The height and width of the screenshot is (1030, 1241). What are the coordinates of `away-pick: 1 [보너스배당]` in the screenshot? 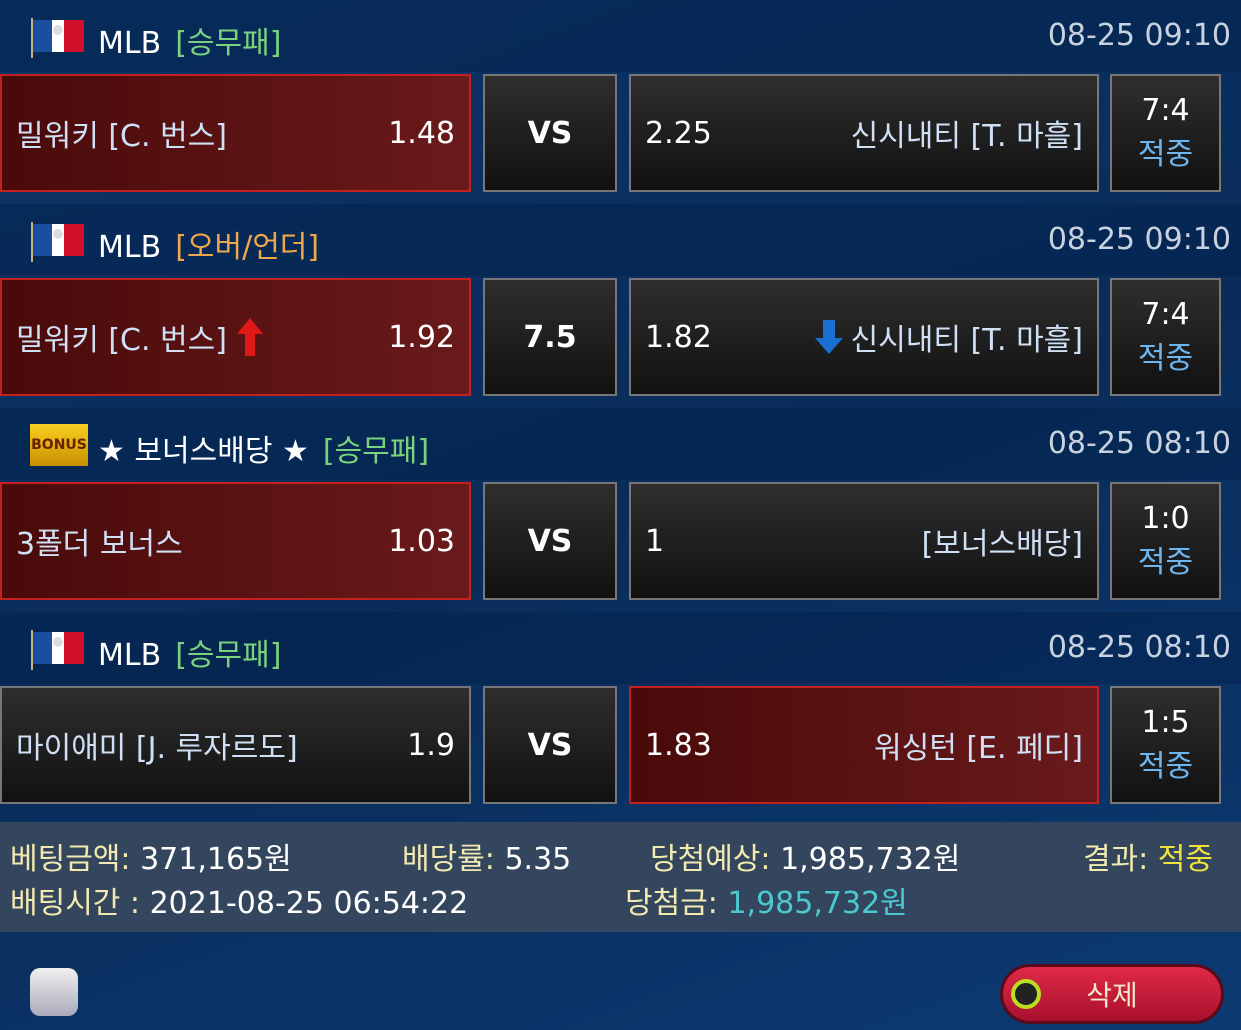 It's located at (864, 541).